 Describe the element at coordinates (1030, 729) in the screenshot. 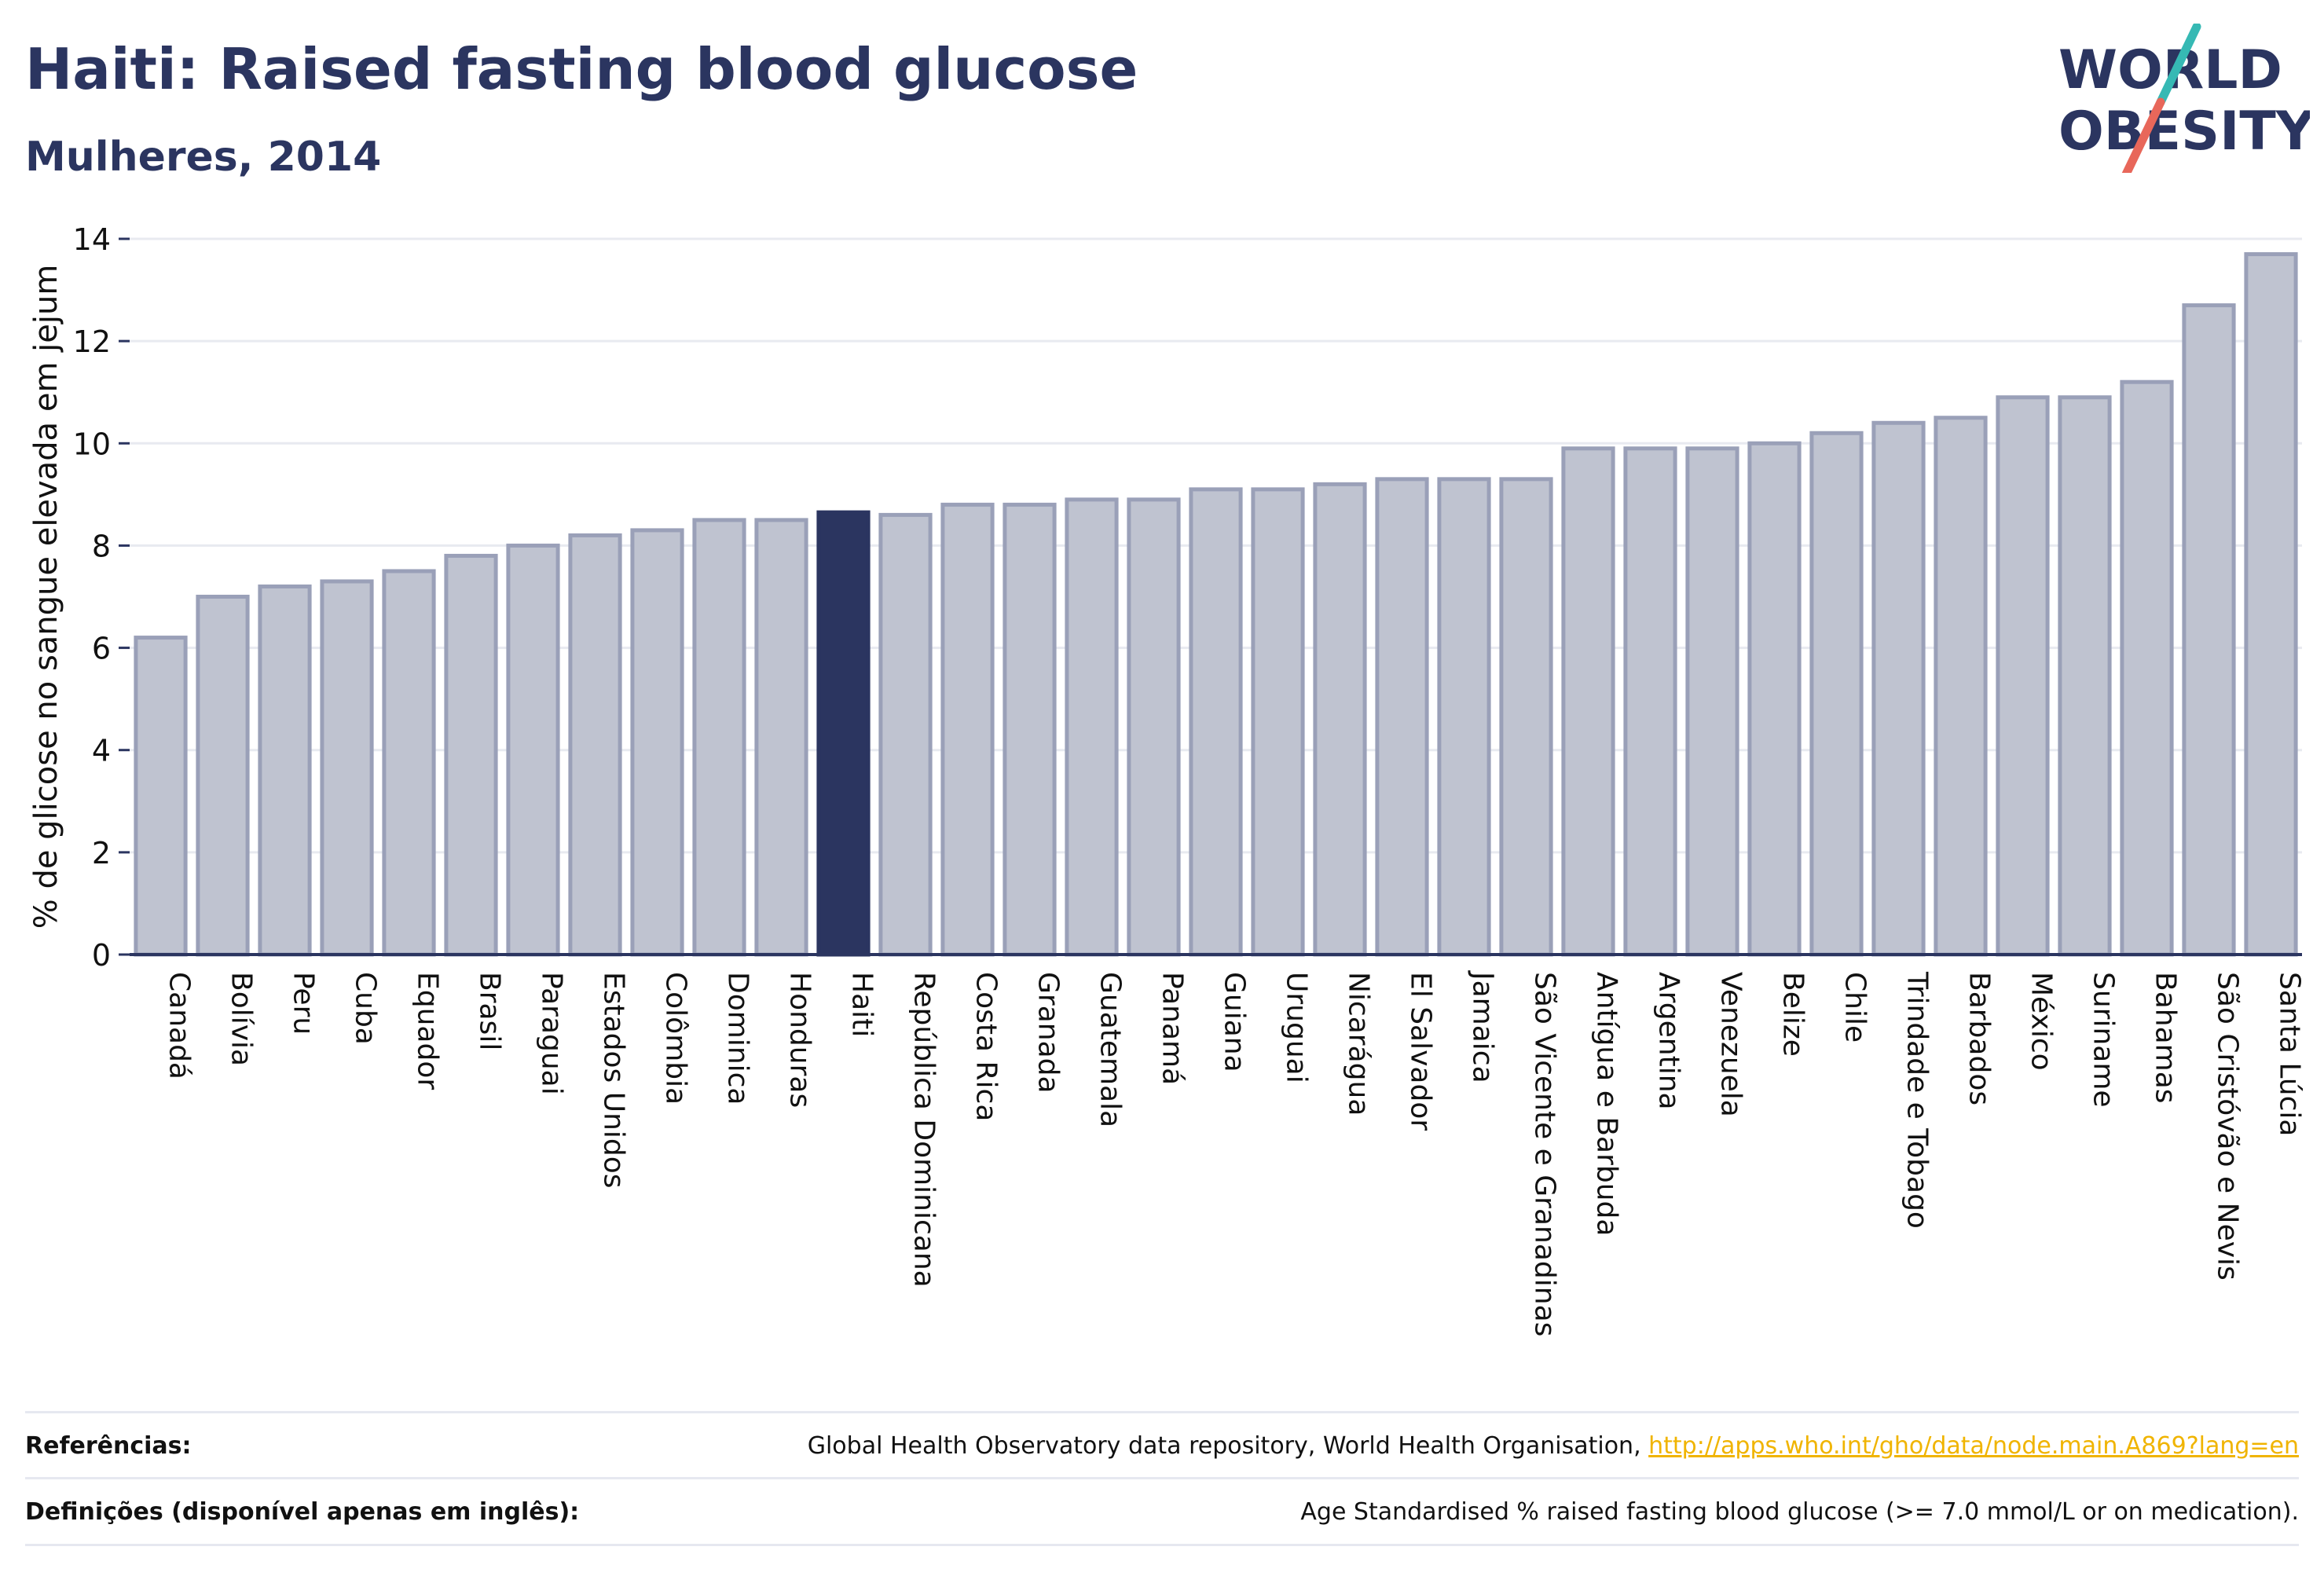

I see `bar-granada` at that location.